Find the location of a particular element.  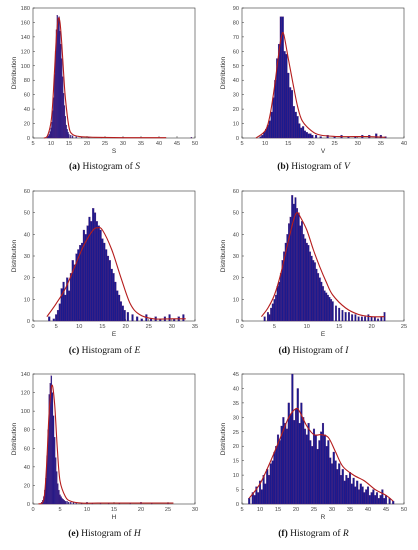

caption-letter: (f) is located at coordinates (283, 534).